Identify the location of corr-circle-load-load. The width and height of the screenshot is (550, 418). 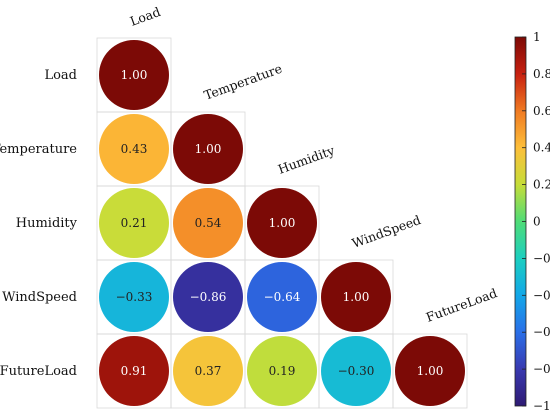
(134, 75).